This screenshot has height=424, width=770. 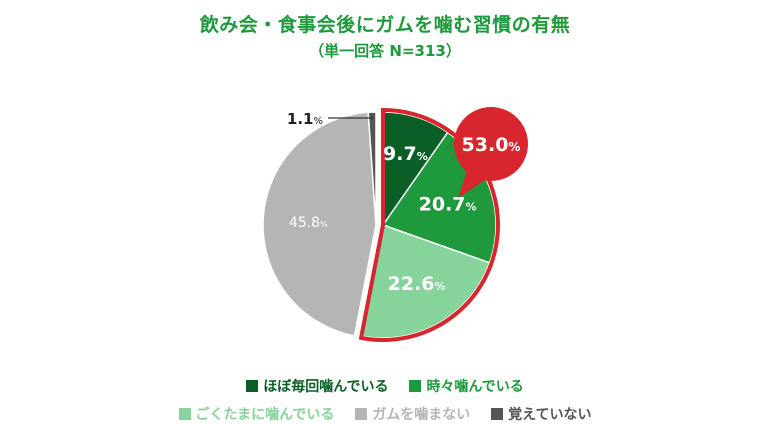 What do you see at coordinates (350, 117) in the screenshot?
I see `leader-line-dont-remember` at bounding box center [350, 117].